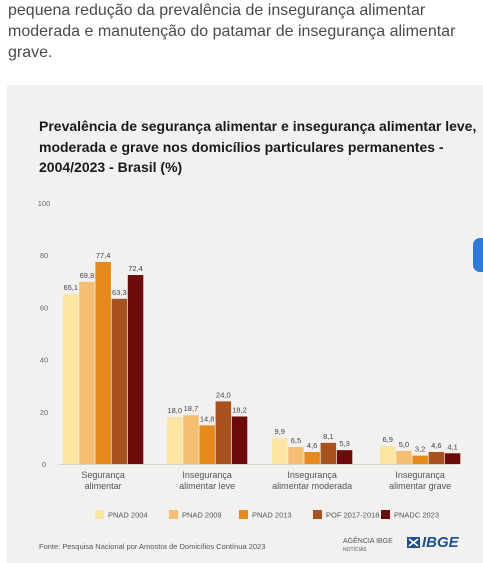 The image size is (483, 563). What do you see at coordinates (478, 255) in the screenshot?
I see `accessibility-tab` at bounding box center [478, 255].